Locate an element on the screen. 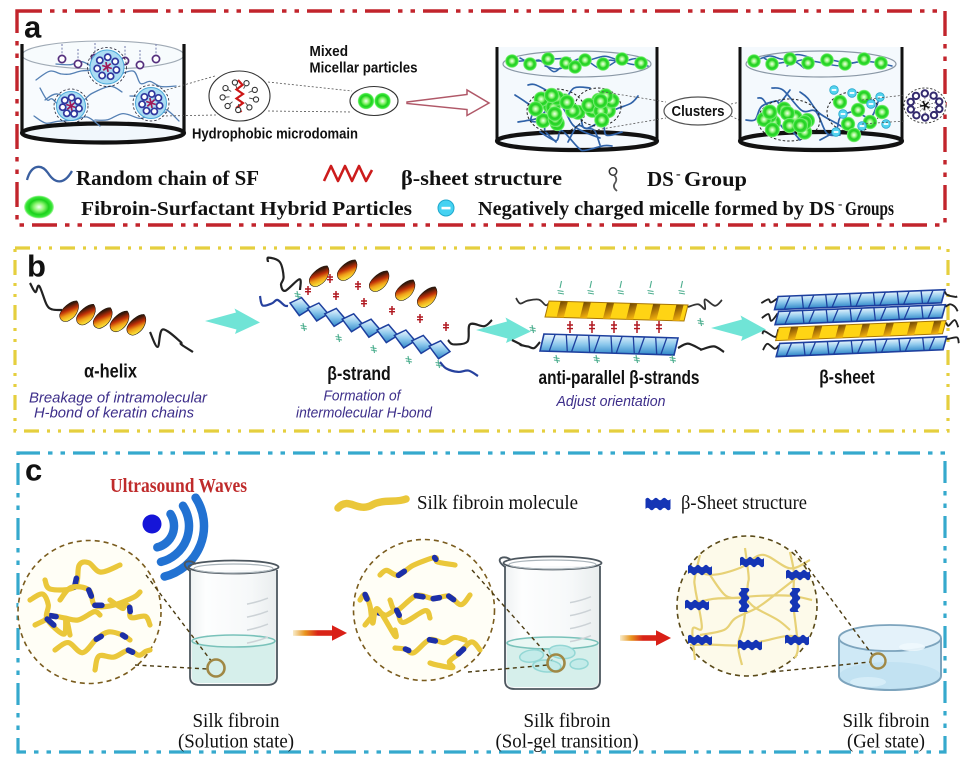  svg-text: α-helix is located at coordinates (110, 372).